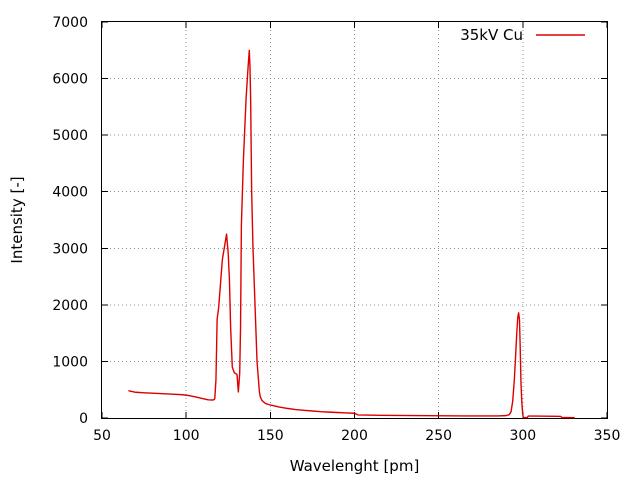  I want to click on x-tick-label: 200, so click(354, 436).